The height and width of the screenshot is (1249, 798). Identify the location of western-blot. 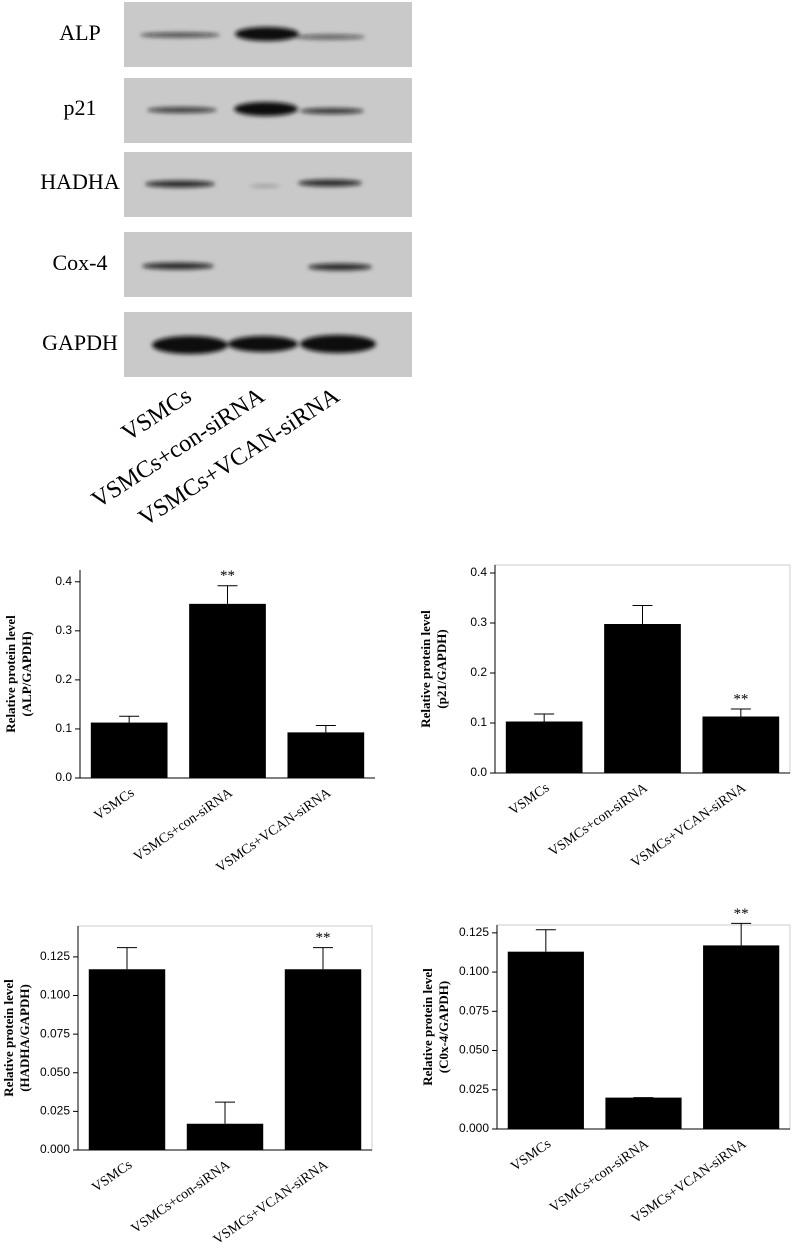
(268, 189).